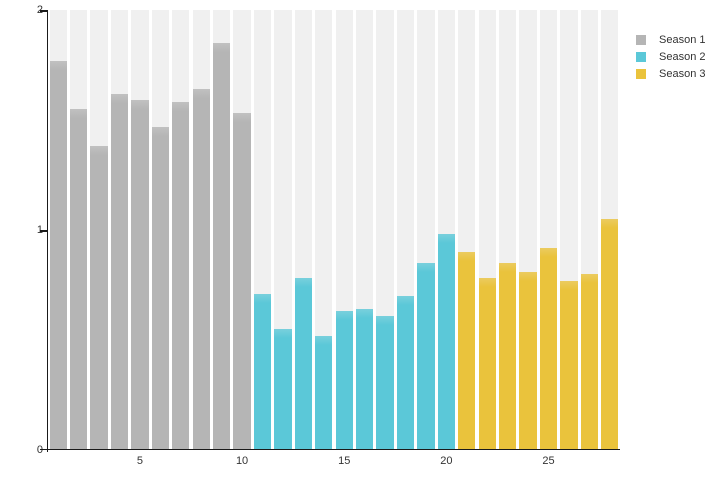 This screenshot has height=500, width=717. I want to click on legend-label: Season 1, so click(682, 39).